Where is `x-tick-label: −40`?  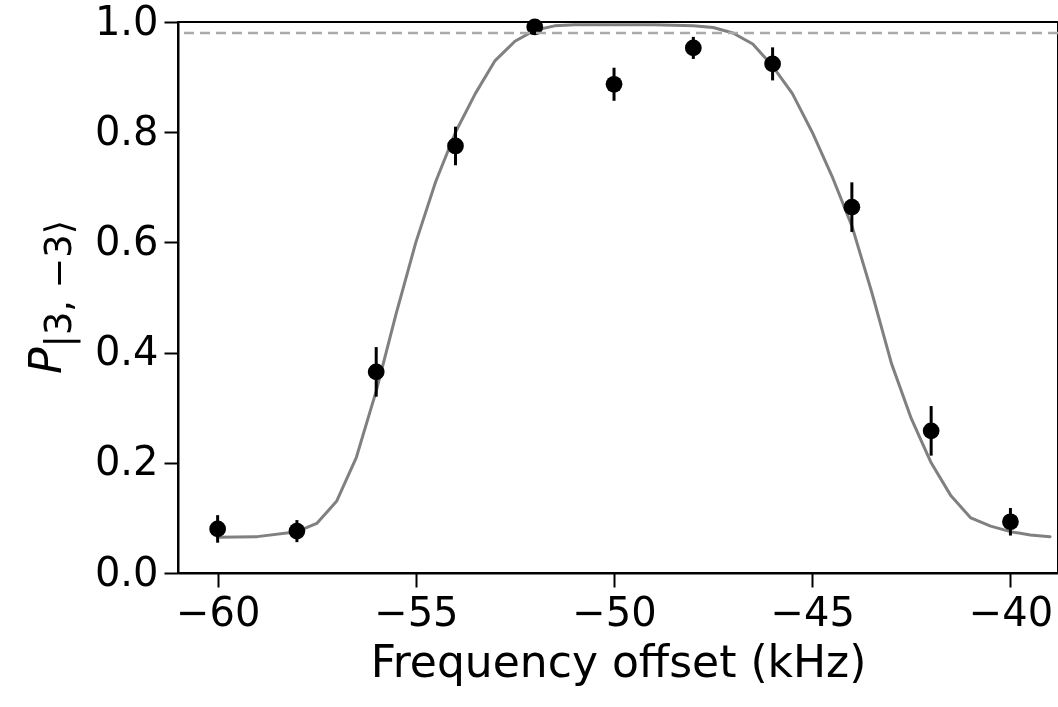 x-tick-label: −40 is located at coordinates (1011, 611).